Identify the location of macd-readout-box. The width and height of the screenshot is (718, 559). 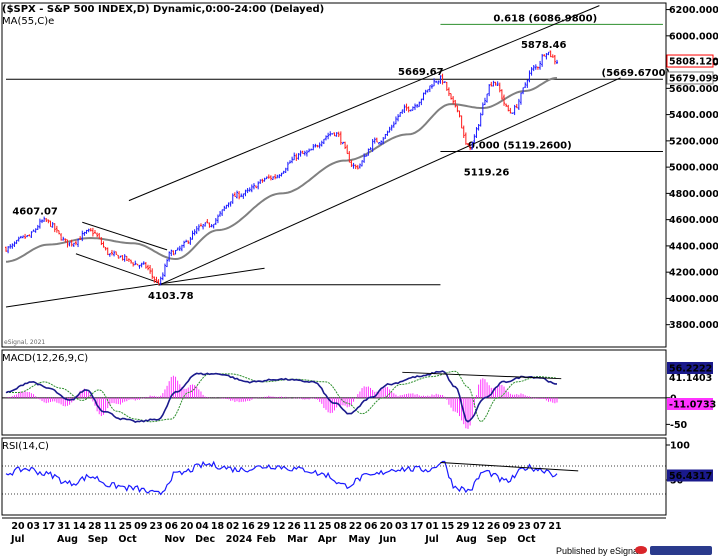
(690, 368).